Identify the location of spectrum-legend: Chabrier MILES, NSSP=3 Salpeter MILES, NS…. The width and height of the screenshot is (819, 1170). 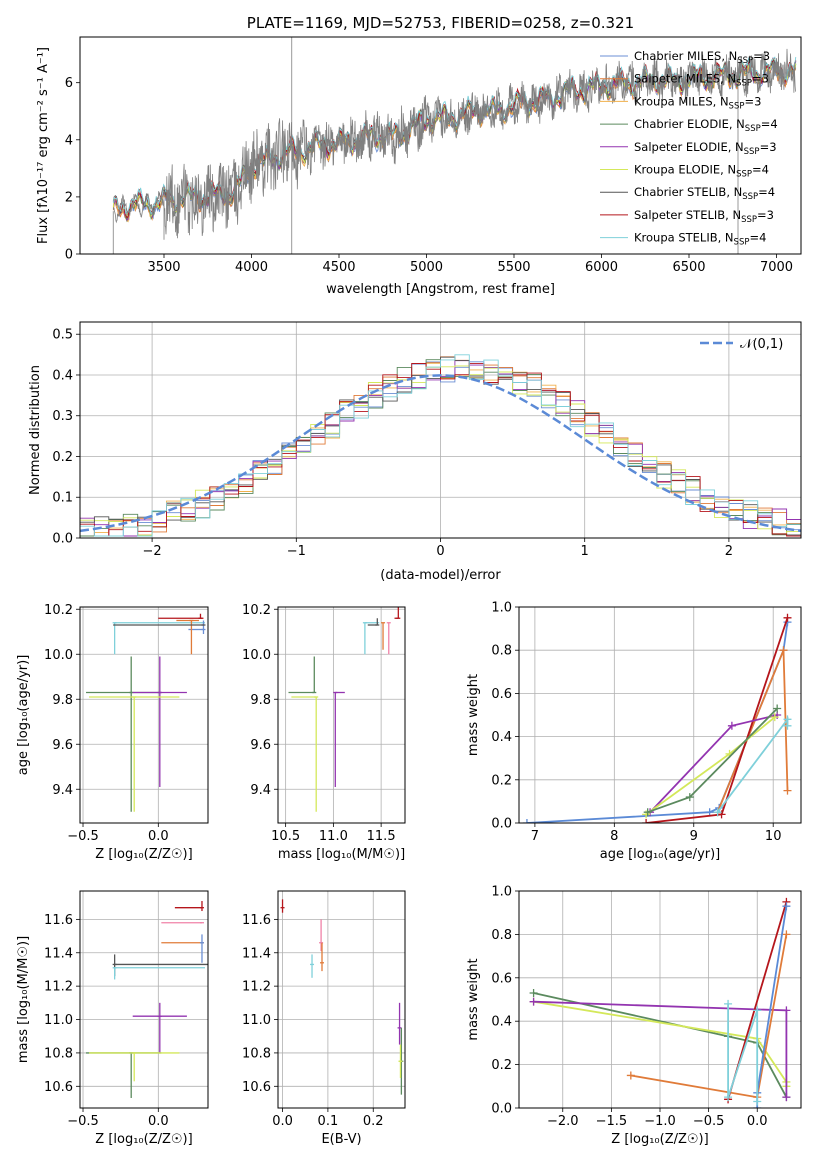
(689, 148).